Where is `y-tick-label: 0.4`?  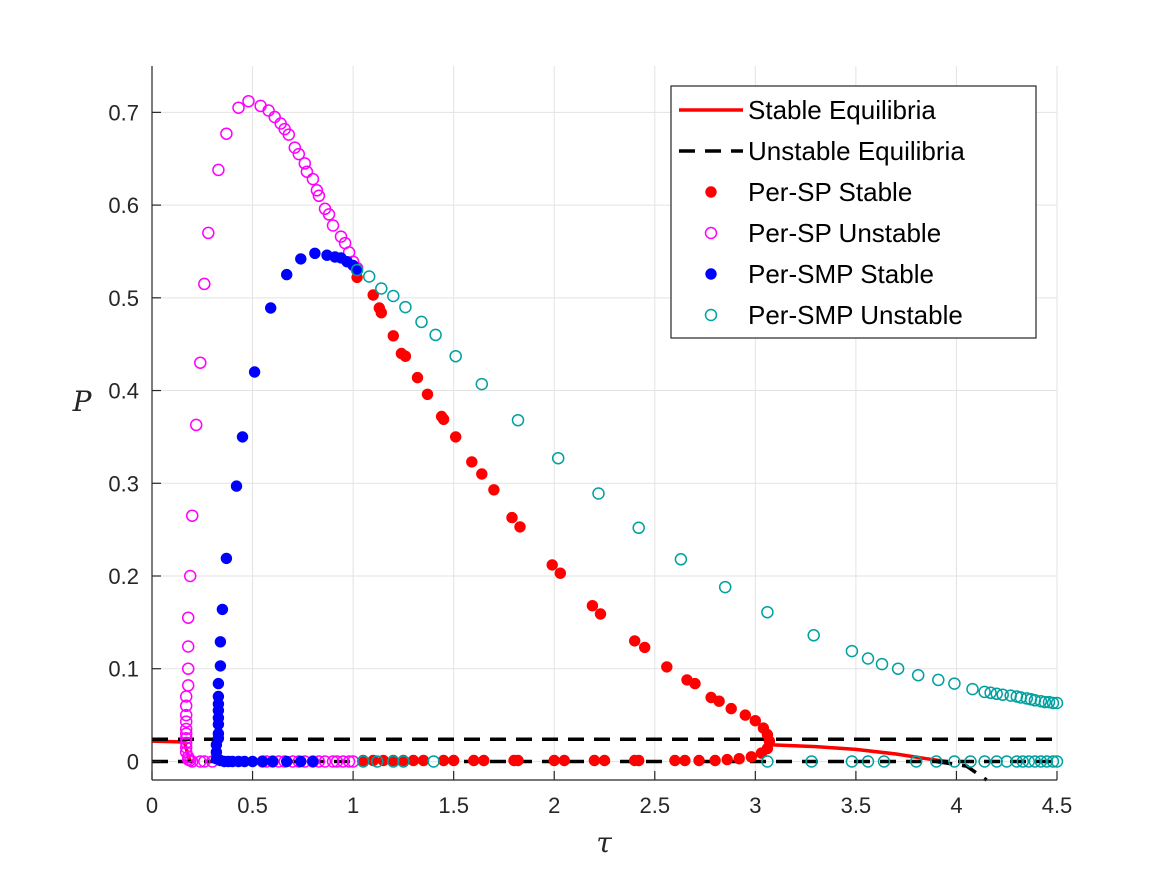 y-tick-label: 0.4 is located at coordinates (123, 391).